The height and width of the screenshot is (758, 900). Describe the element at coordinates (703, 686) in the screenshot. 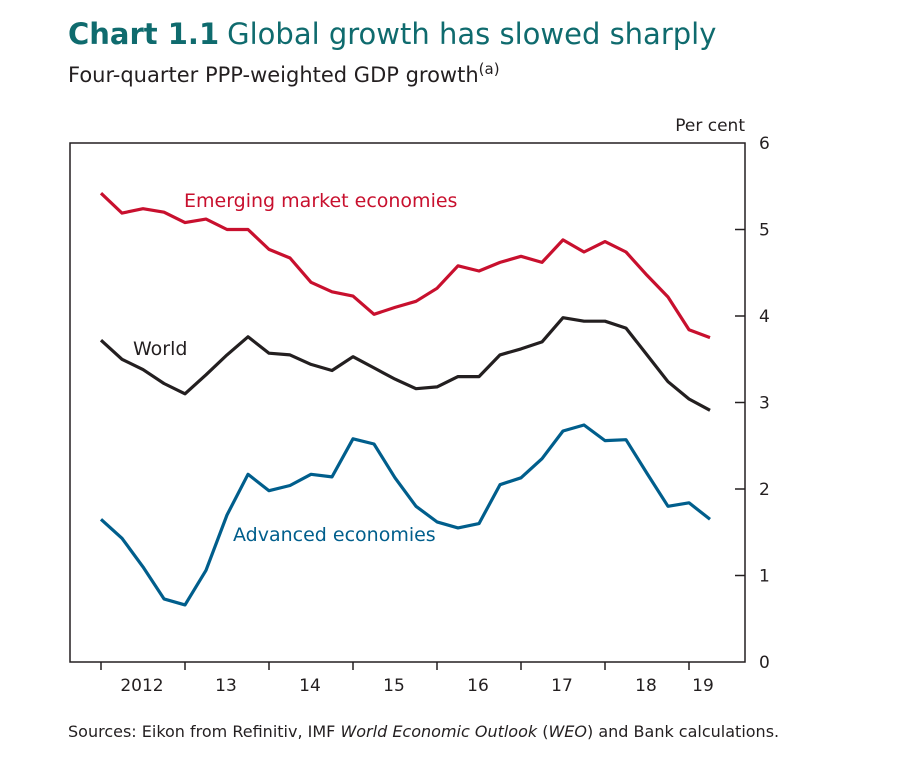

I see `x-tick-label: 19` at that location.